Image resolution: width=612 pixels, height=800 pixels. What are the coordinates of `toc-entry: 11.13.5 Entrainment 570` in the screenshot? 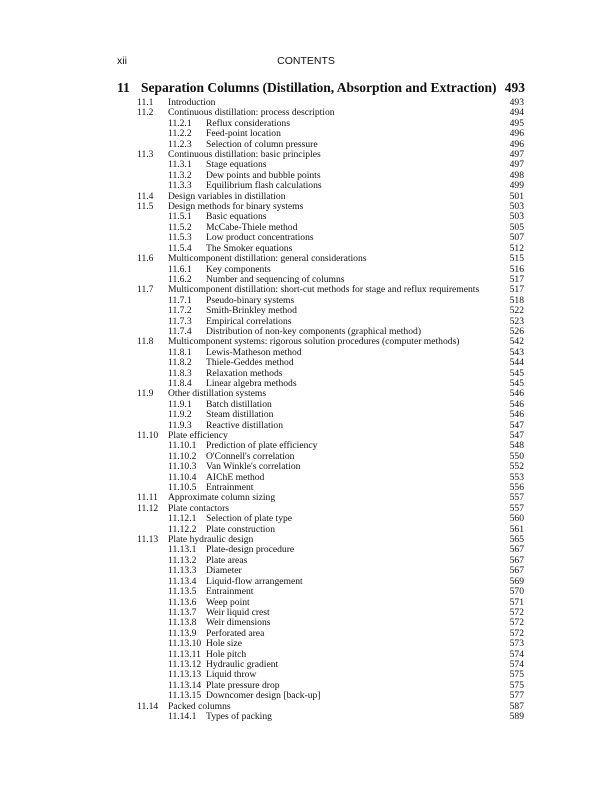 It's located at (306, 592).